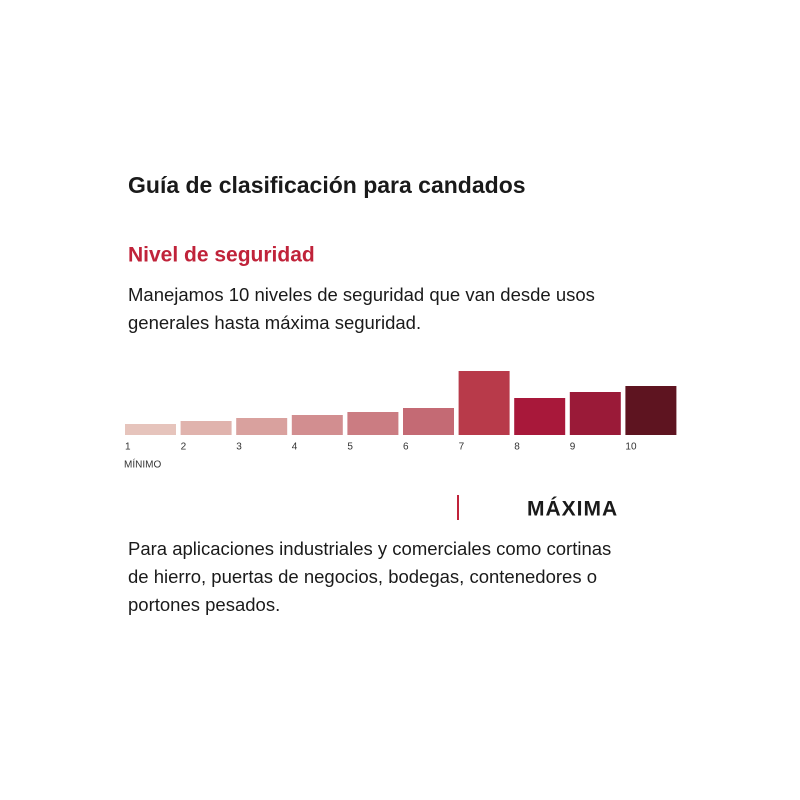 This screenshot has width=800, height=800. What do you see at coordinates (401, 412) in the screenshot?
I see `security-scale: 1 2 3 4 5 6 7 8 9 10` at bounding box center [401, 412].